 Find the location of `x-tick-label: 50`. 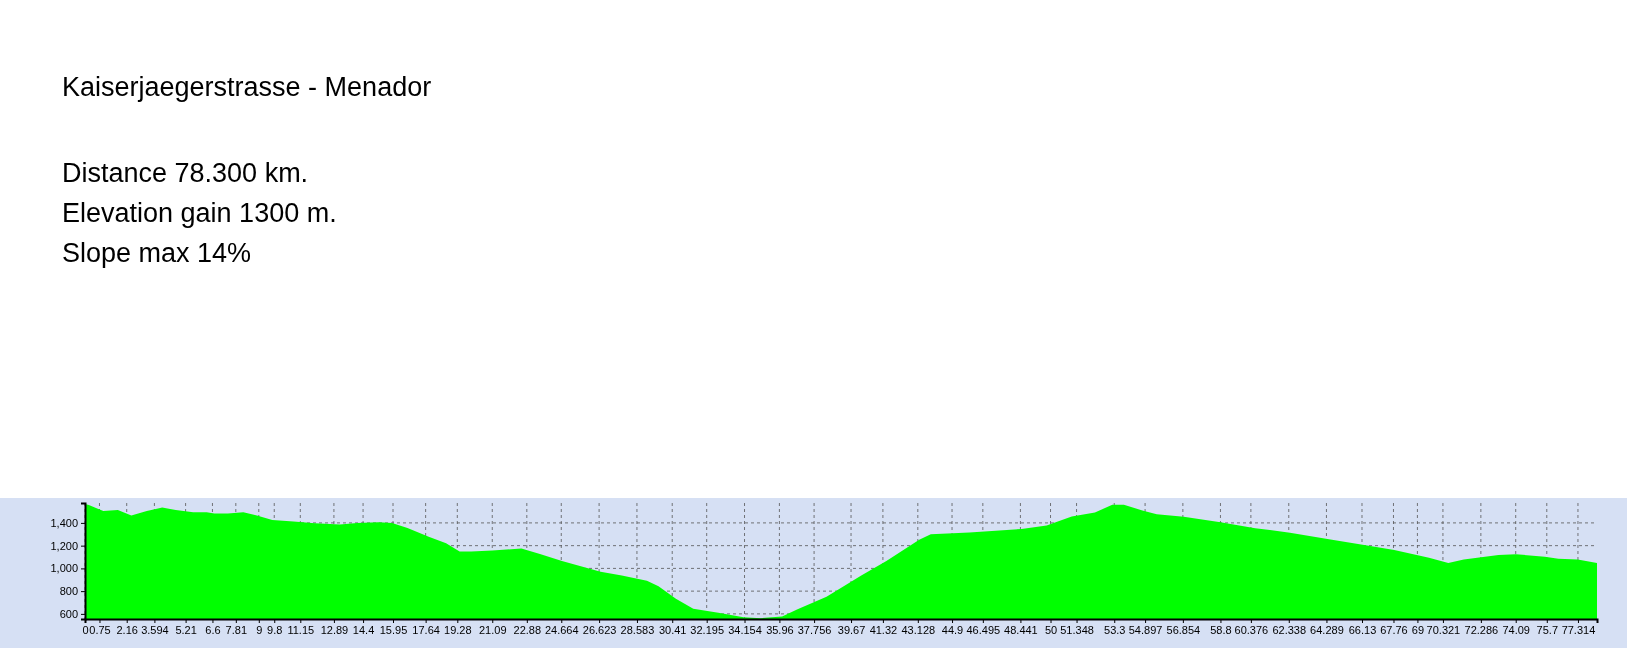

x-tick-label: 50 is located at coordinates (1051, 629).